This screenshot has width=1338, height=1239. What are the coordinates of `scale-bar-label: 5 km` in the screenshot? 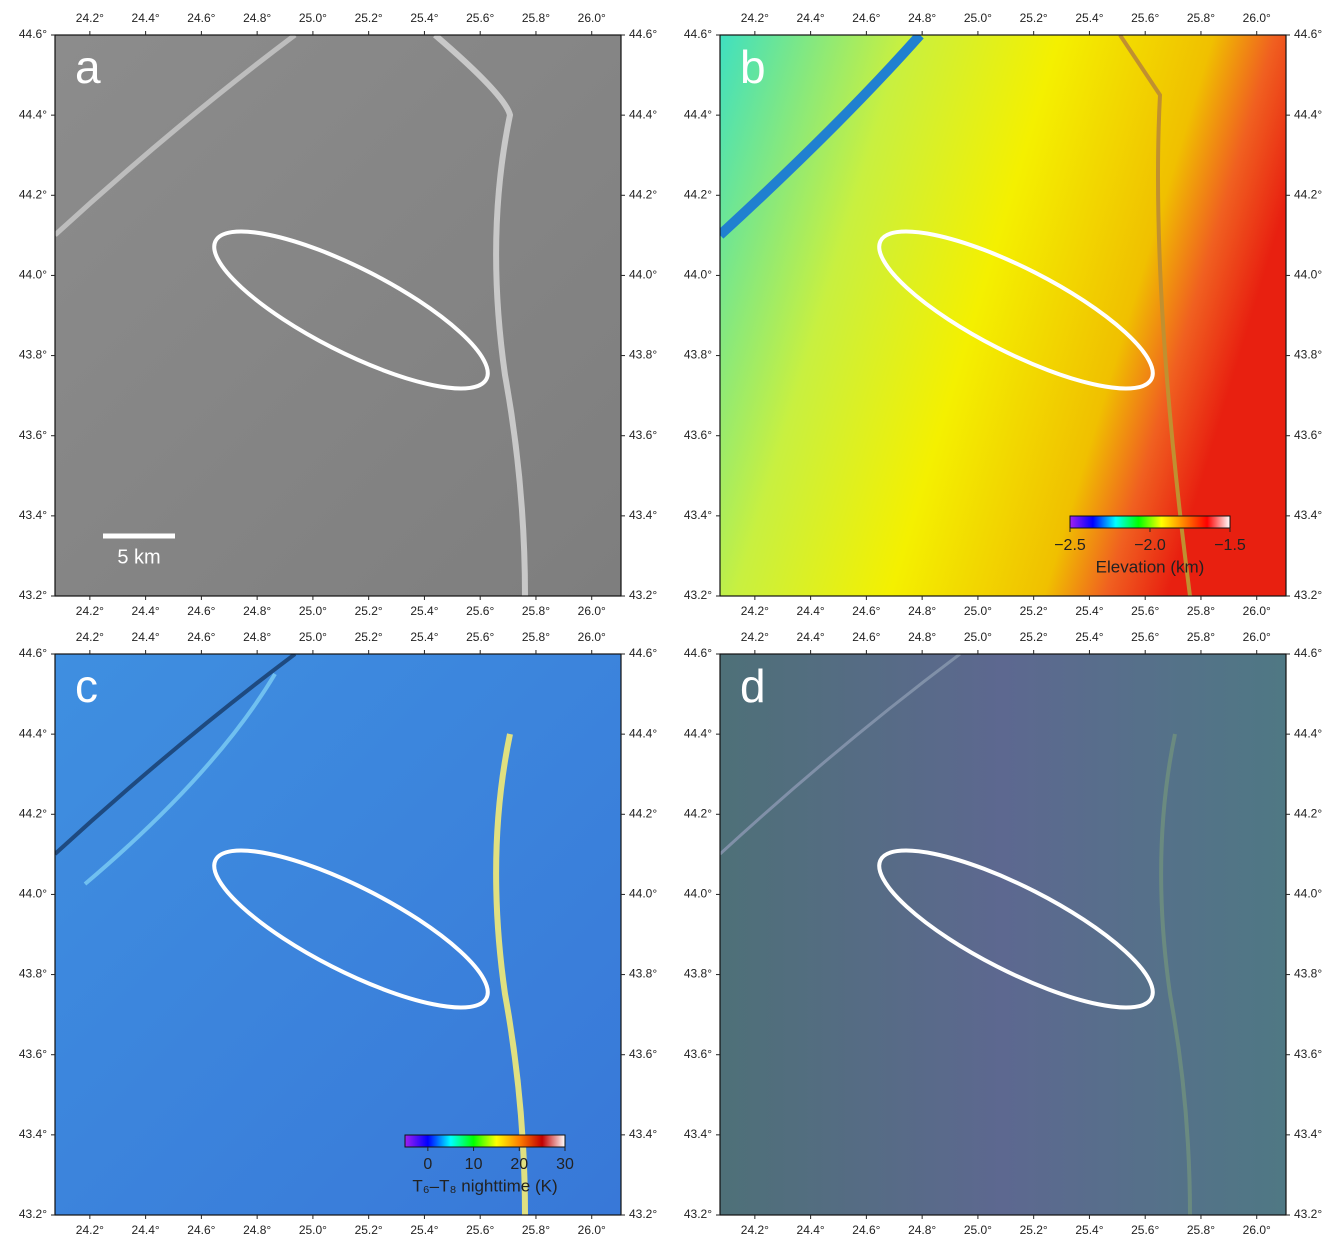 It's located at (138, 557).